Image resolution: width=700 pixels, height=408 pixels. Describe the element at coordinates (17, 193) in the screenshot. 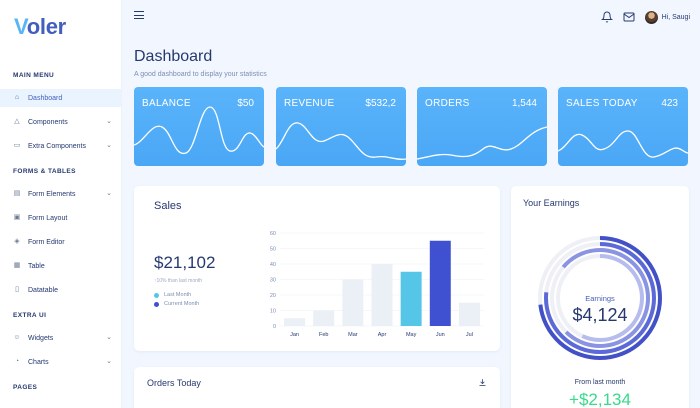

I see `file-text-icon: ▤` at that location.